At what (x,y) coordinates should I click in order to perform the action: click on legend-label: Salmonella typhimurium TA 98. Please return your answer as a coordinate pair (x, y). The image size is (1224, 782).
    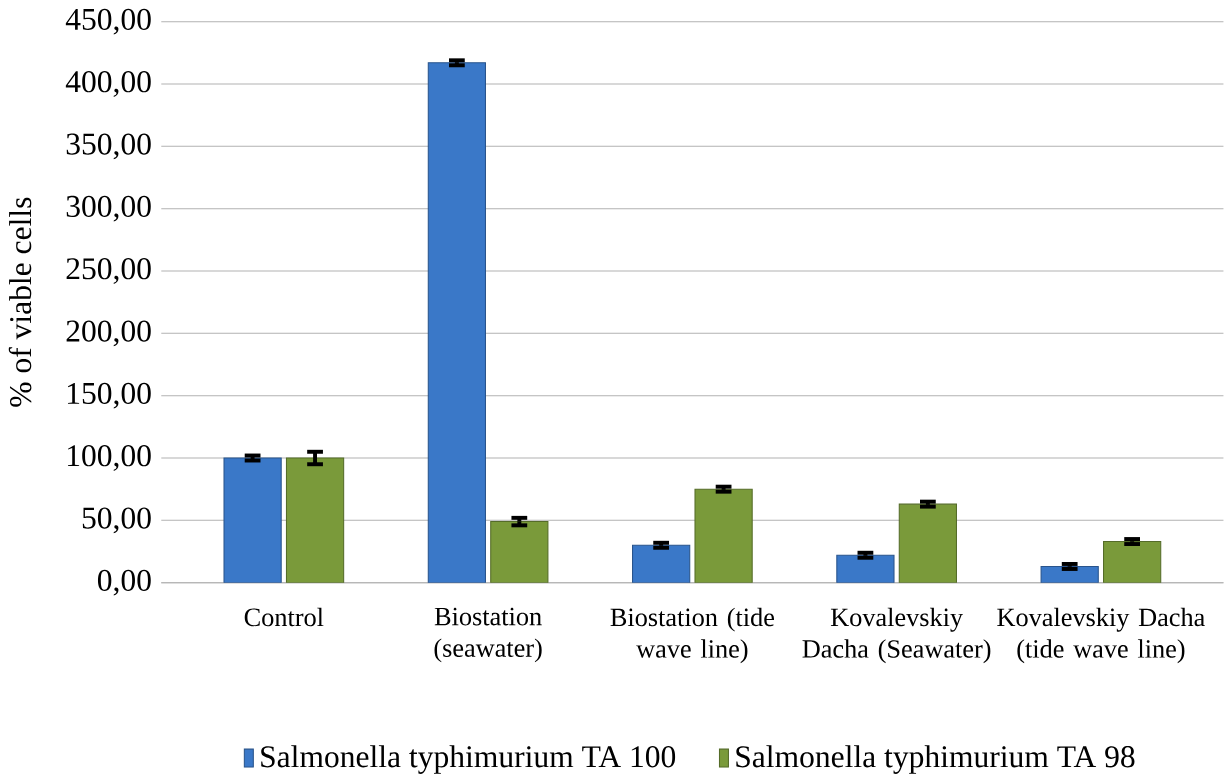
    Looking at the image, I should click on (935, 760).